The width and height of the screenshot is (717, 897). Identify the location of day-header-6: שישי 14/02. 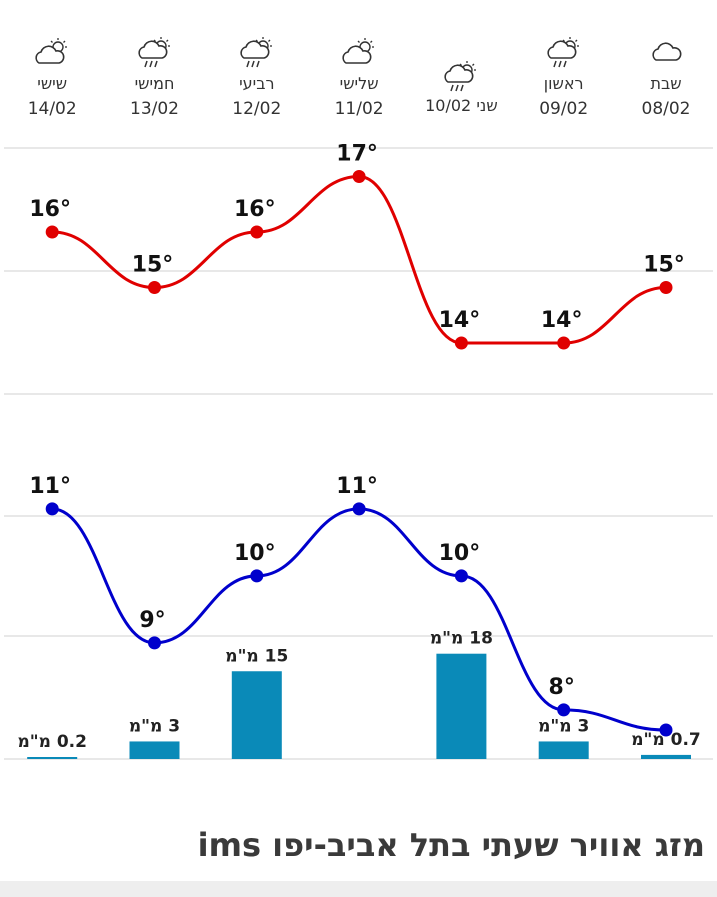
(52, 78).